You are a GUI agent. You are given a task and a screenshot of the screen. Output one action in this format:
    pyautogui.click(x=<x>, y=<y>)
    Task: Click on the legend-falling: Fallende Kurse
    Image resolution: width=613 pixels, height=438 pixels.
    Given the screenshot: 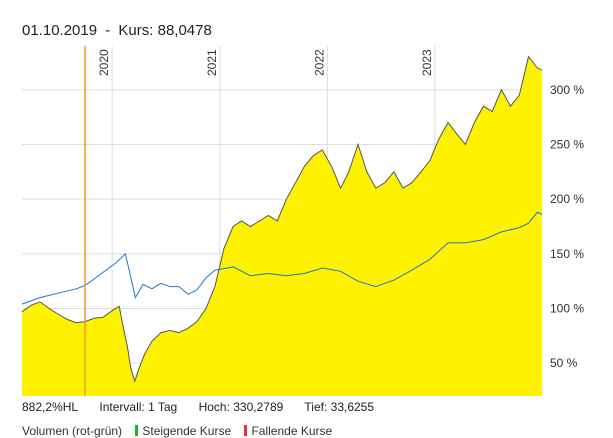 What is the action you would take?
    pyautogui.click(x=292, y=431)
    